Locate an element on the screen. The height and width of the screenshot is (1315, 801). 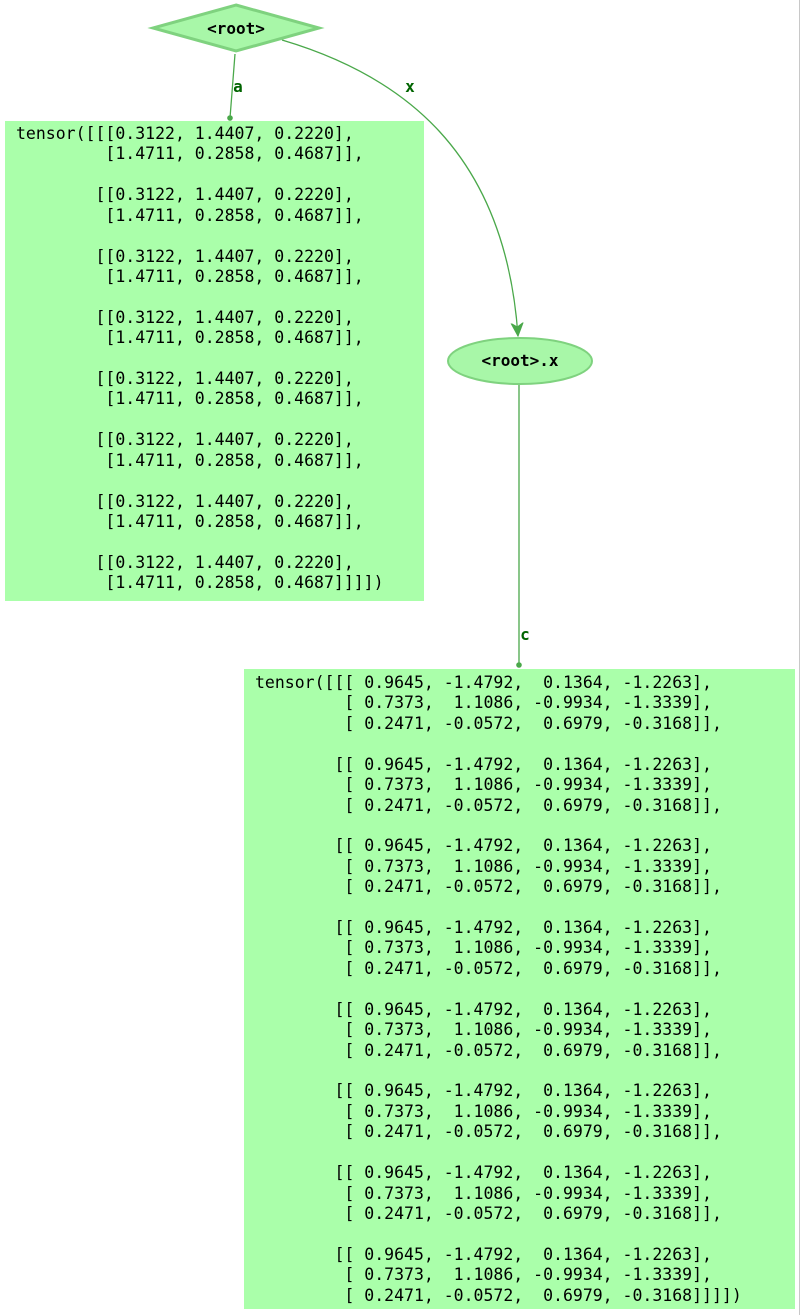
edge-a is located at coordinates (232, 86).